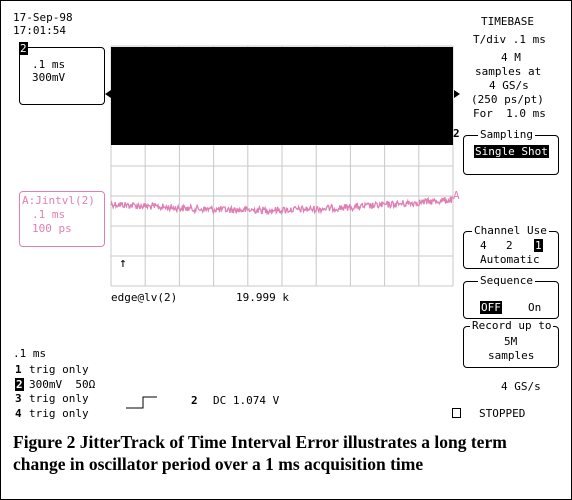 This screenshot has height=500, width=572. What do you see at coordinates (58, 200) in the screenshot?
I see `trace-label: A:Jintvl(2)` at bounding box center [58, 200].